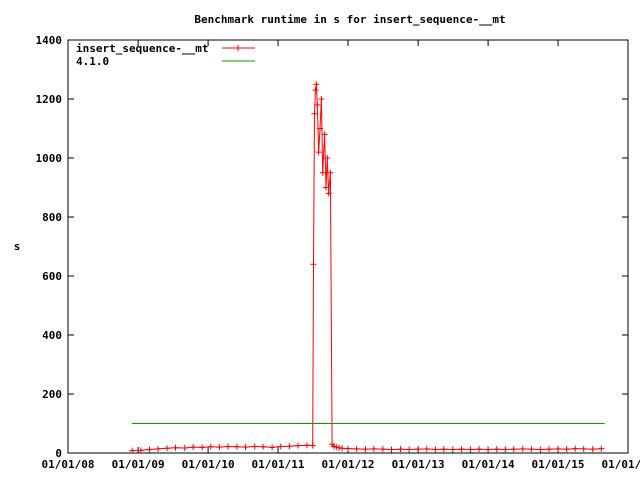 The width and height of the screenshot is (640, 480). I want to click on x-tick-label-3: 01/01/11, so click(278, 464).